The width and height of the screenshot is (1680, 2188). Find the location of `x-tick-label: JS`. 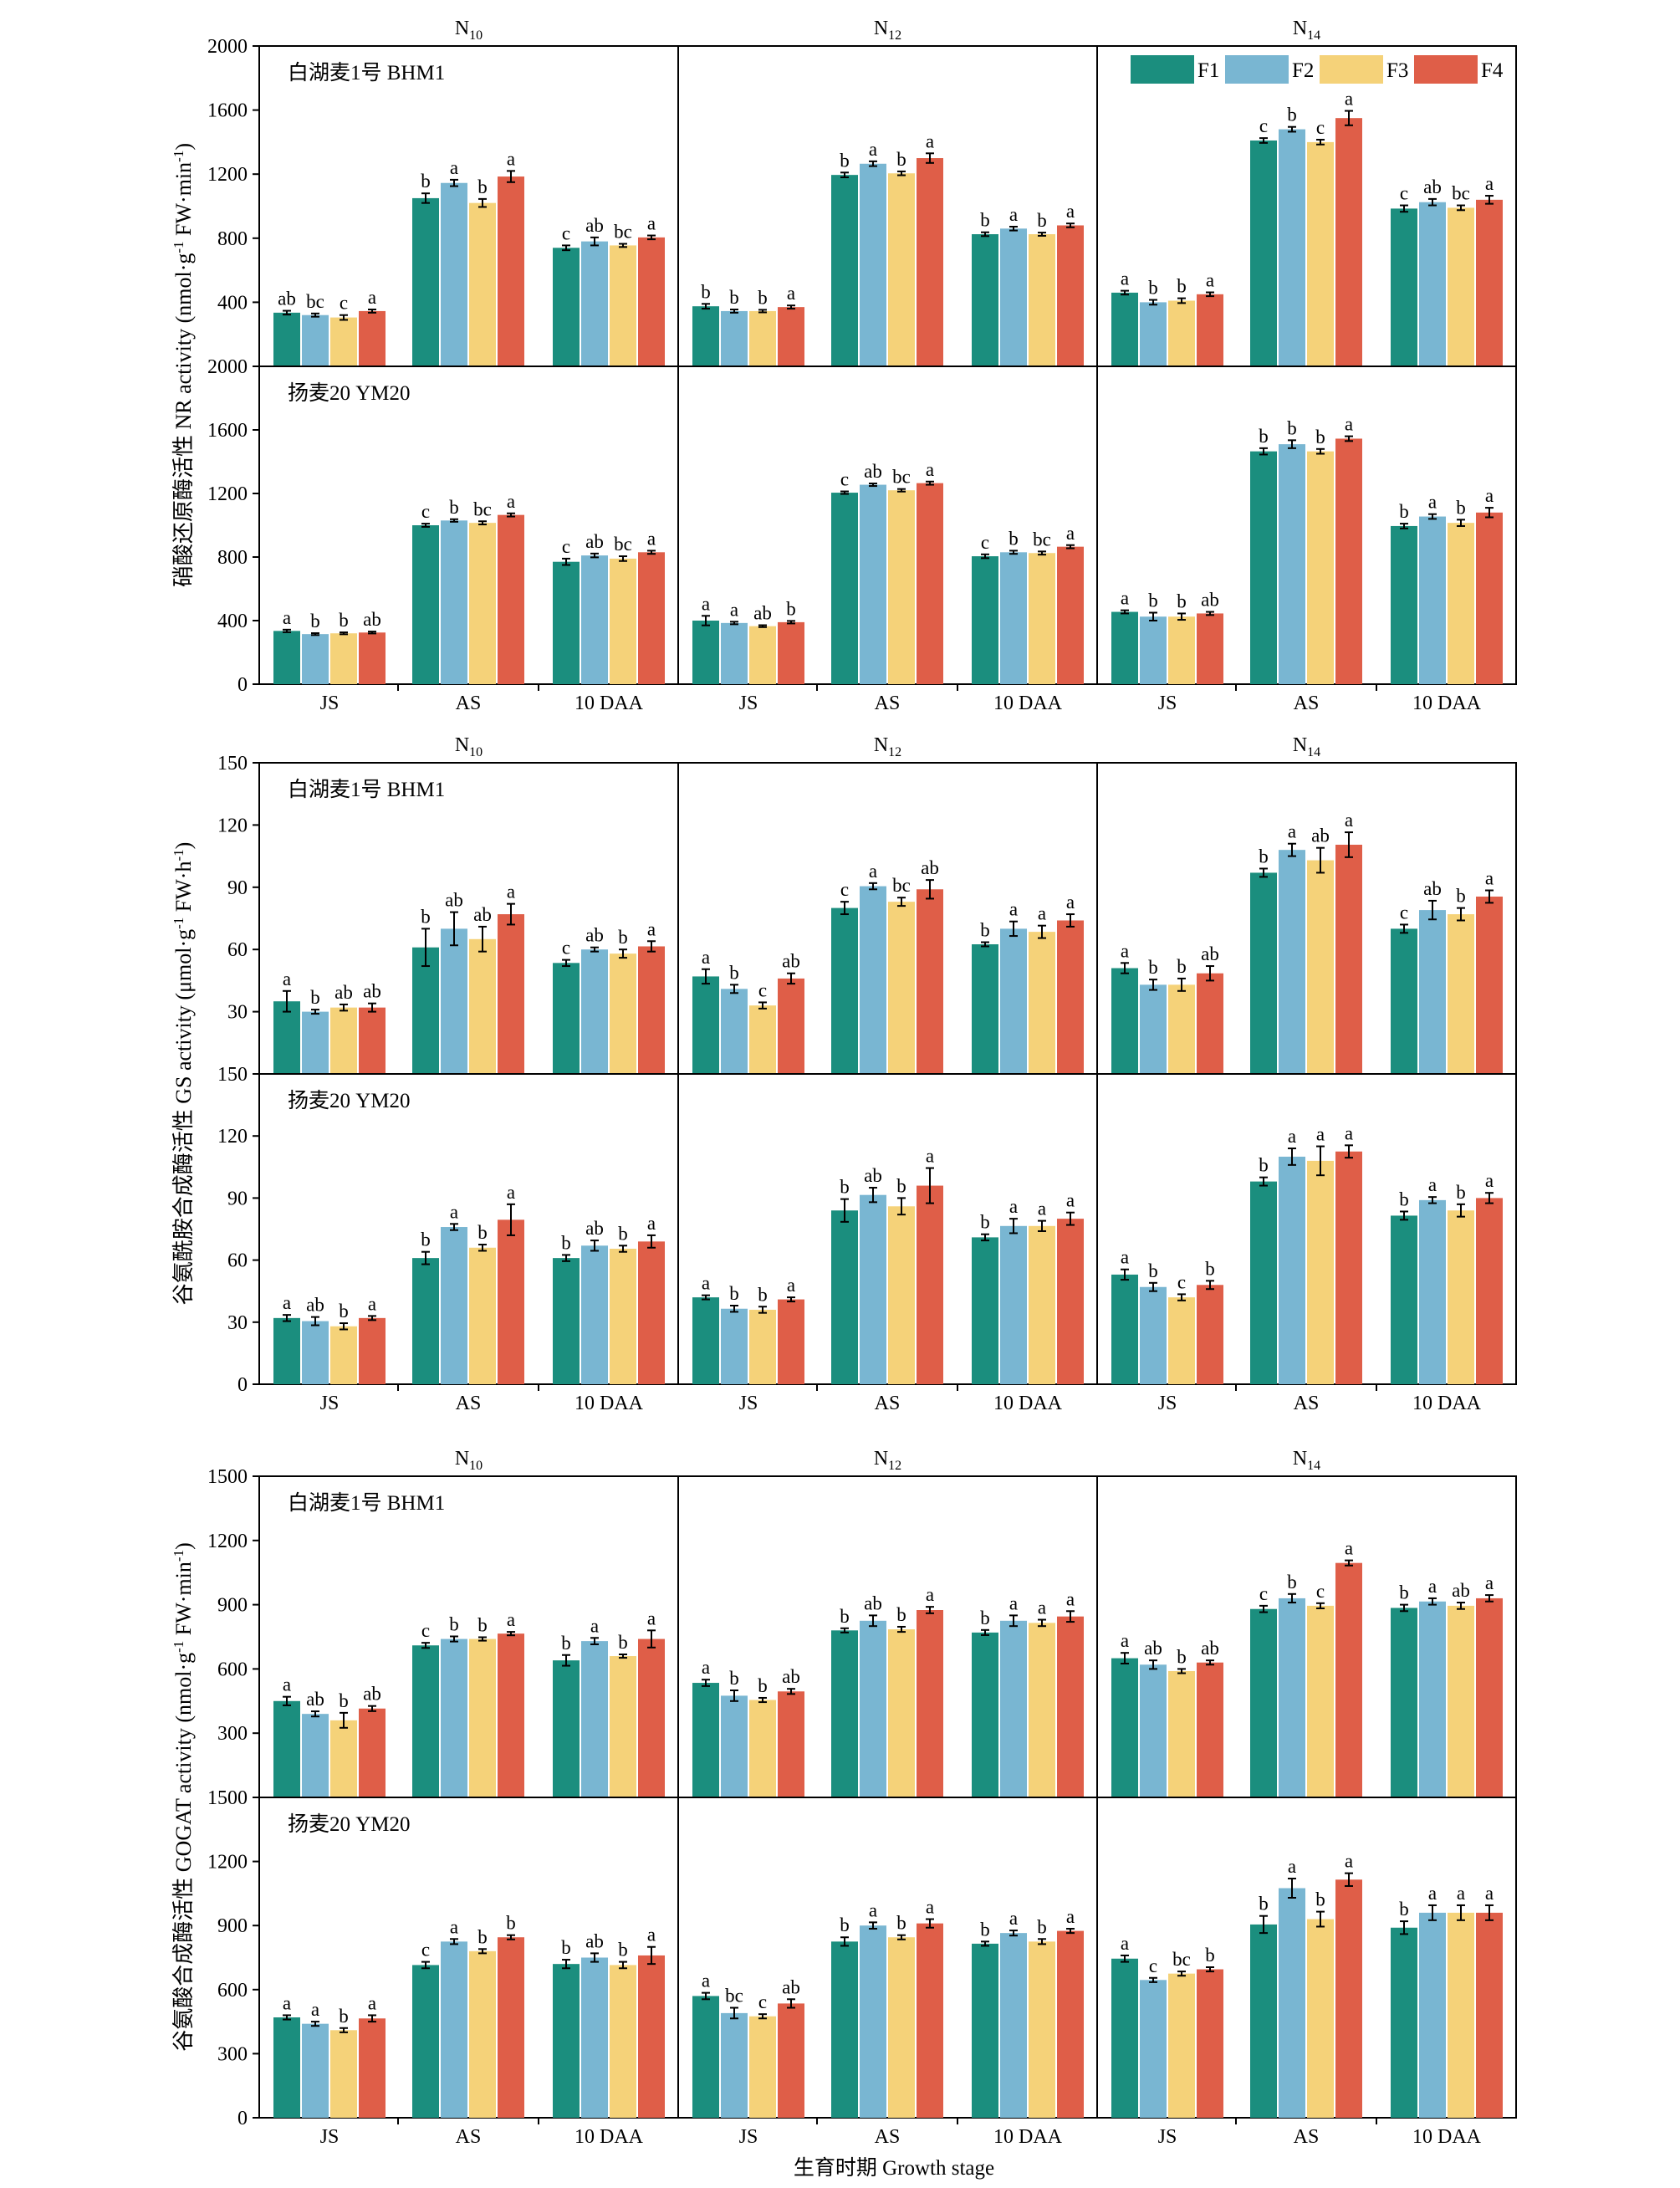

x-tick-label: JS is located at coordinates (1167, 703).